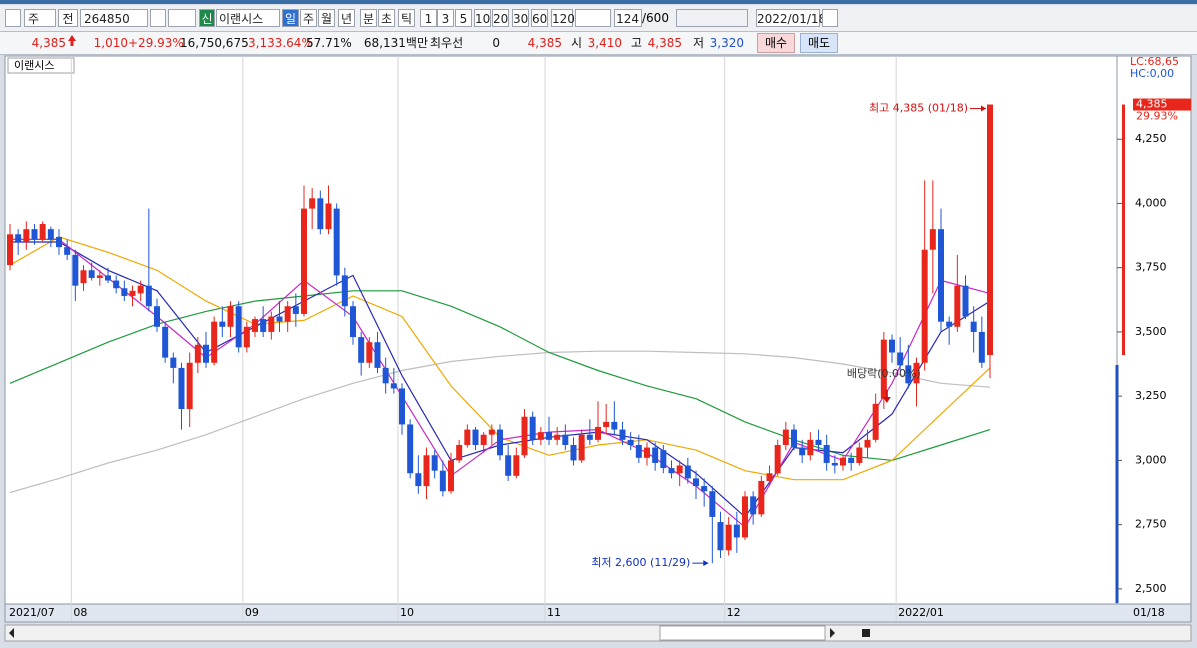 This screenshot has height=648, width=1197. I want to click on period-button: 주, so click(308, 18).